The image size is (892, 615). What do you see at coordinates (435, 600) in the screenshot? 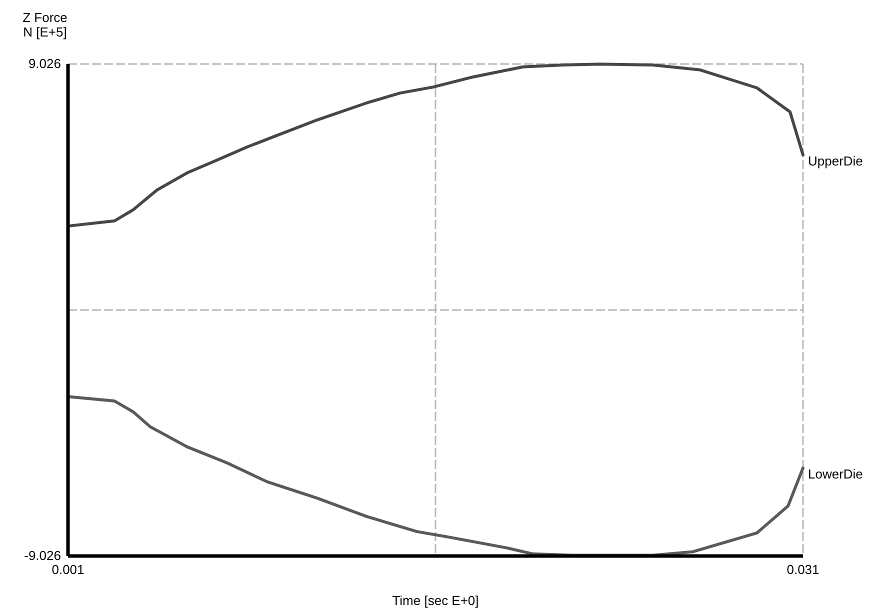
I see `x-axis-title: Time [sec E+0]` at bounding box center [435, 600].